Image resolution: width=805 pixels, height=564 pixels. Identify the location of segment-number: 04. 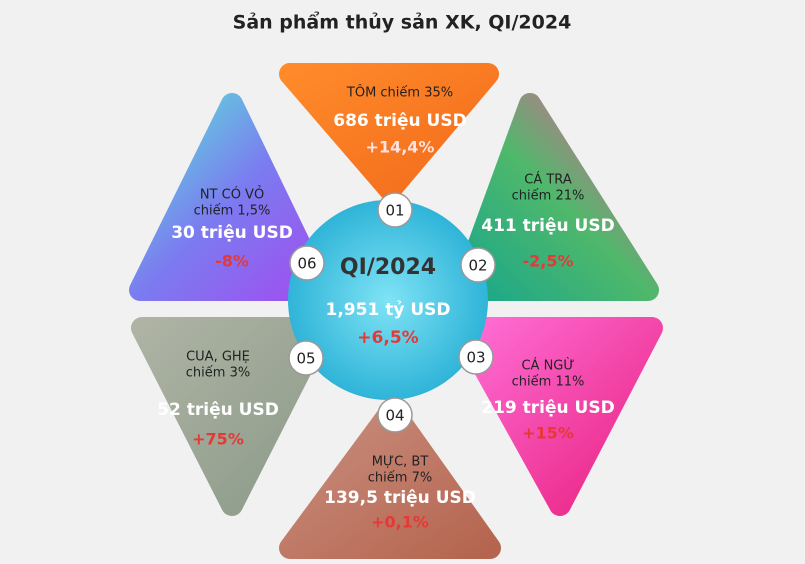
(394, 416).